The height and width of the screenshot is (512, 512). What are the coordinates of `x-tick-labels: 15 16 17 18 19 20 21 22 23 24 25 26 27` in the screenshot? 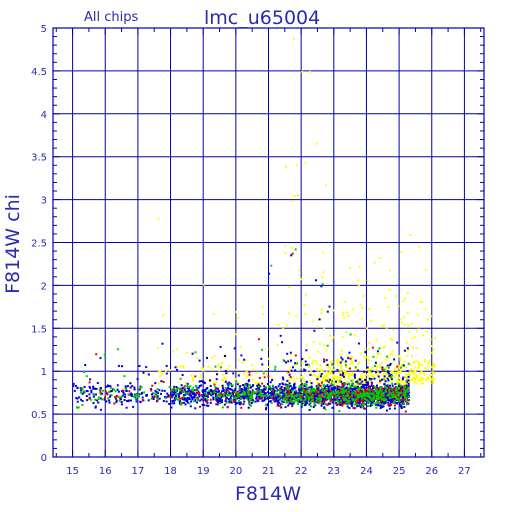 It's located at (268, 471).